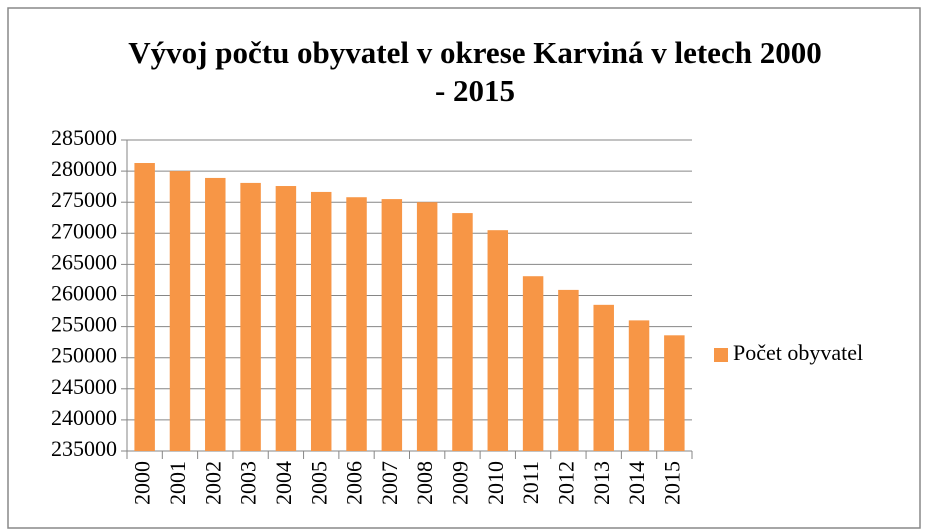 This screenshot has height=532, width=928. I want to click on y-tick-label: 275000, so click(84, 199).